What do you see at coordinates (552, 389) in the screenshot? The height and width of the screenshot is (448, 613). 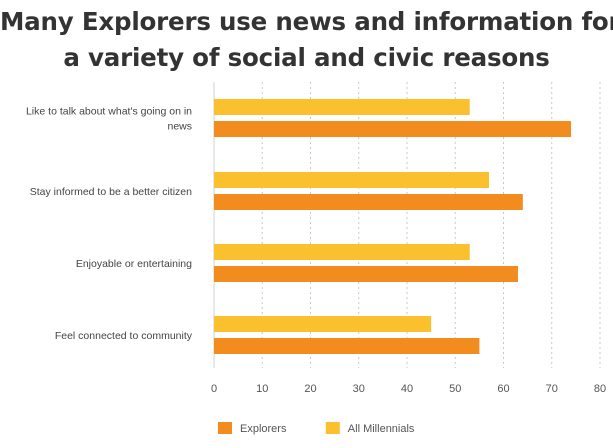 I see `x-tick-label-70: 70` at bounding box center [552, 389].